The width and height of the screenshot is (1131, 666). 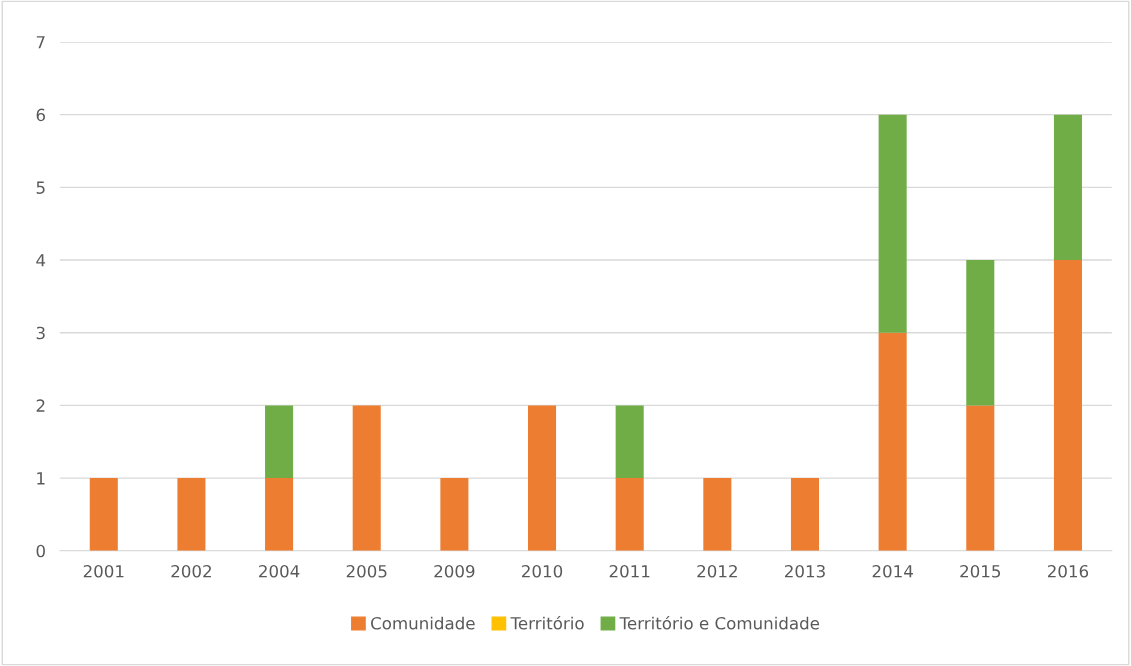 I want to click on y-tick-label: 6, so click(x=40, y=115).